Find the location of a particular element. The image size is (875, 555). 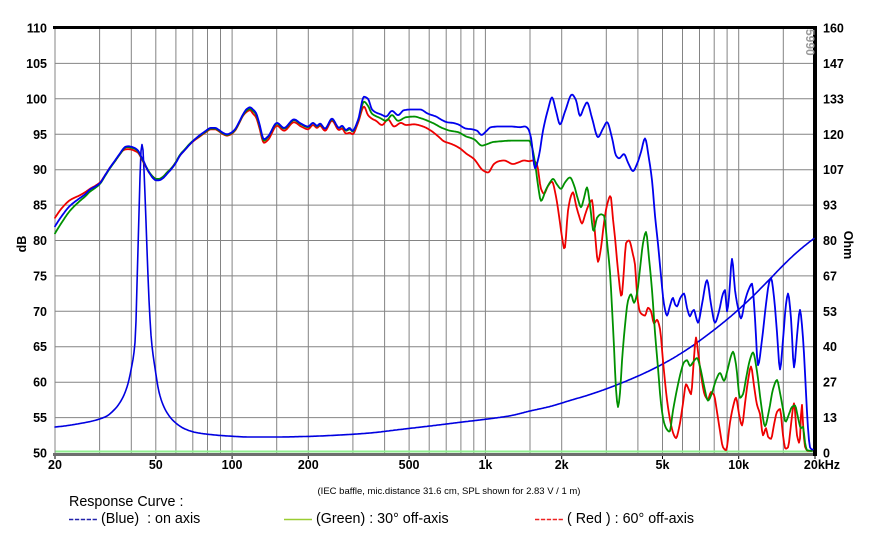

svg-text: 67 is located at coordinates (830, 276).